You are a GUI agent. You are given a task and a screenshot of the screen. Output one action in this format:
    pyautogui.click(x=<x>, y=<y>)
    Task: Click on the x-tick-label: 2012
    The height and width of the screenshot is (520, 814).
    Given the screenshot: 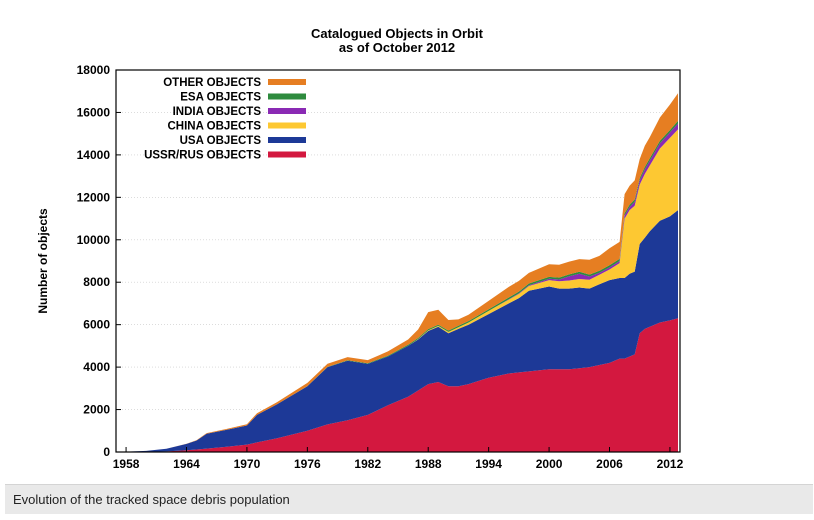 What is the action you would take?
    pyautogui.click(x=670, y=464)
    